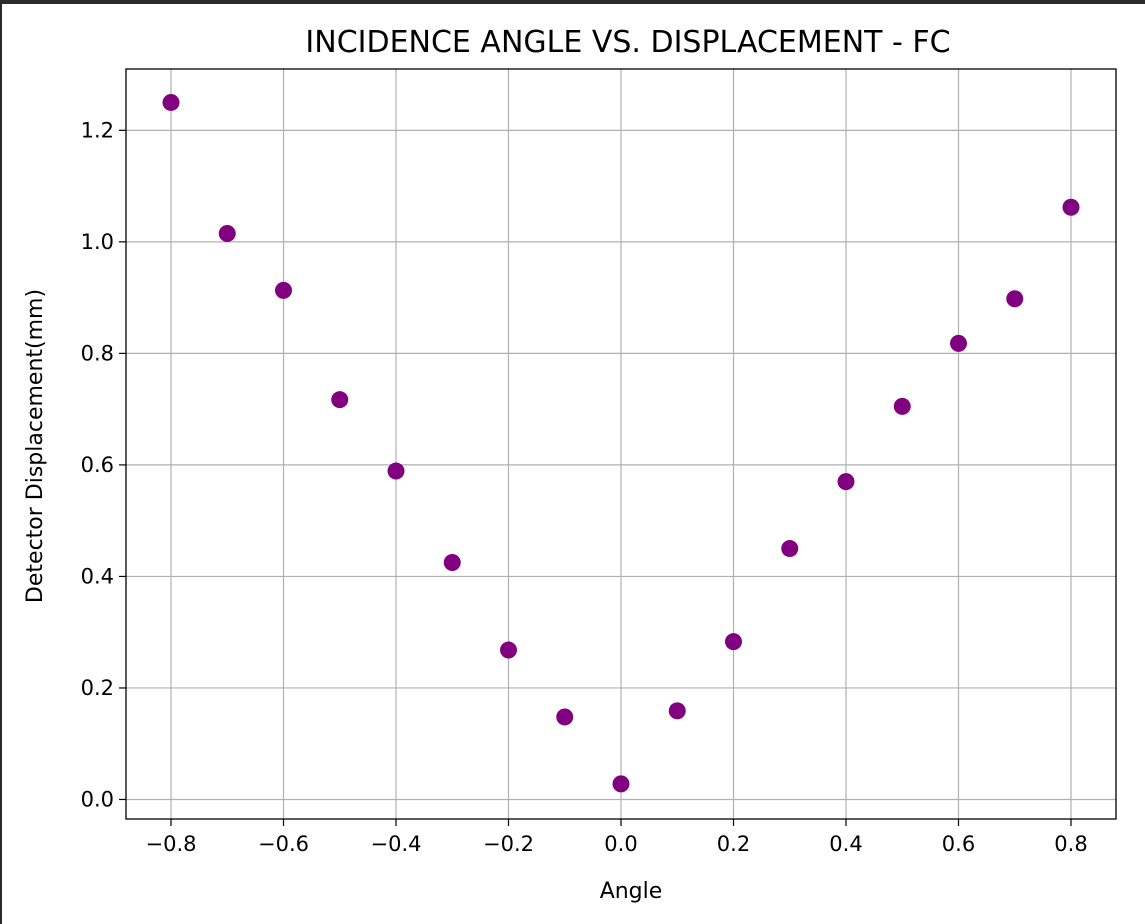 The height and width of the screenshot is (924, 1145). I want to click on y-tick-label: 0.4, so click(97, 576).